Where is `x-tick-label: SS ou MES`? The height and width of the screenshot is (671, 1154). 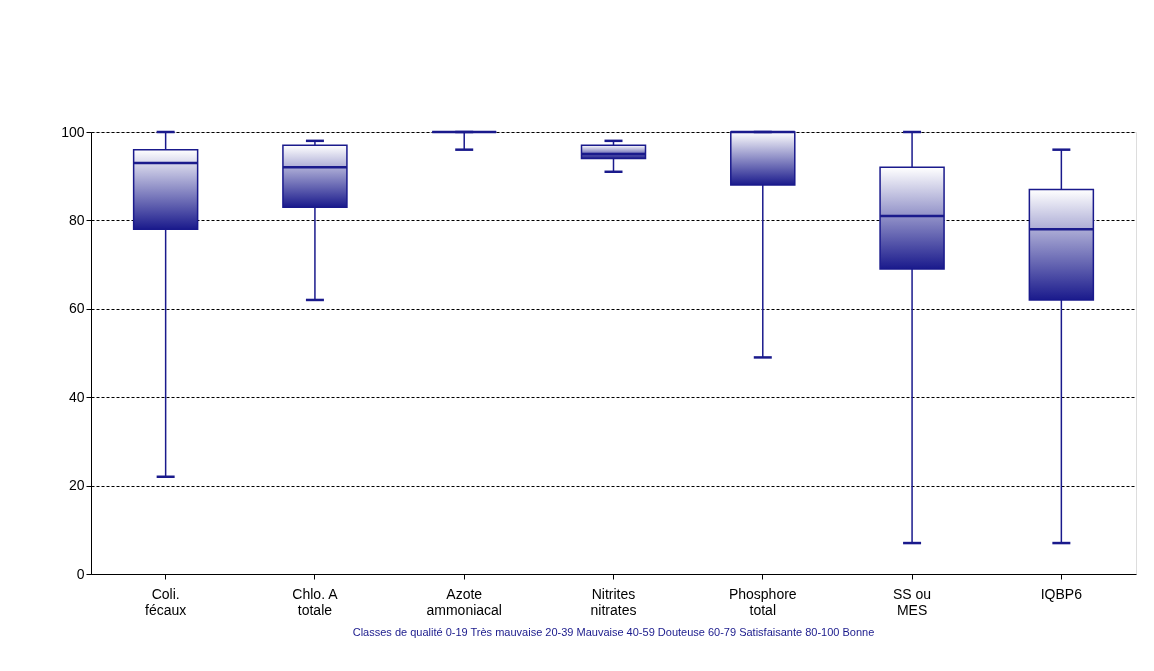 x-tick-label: SS ou MES is located at coordinates (912, 601).